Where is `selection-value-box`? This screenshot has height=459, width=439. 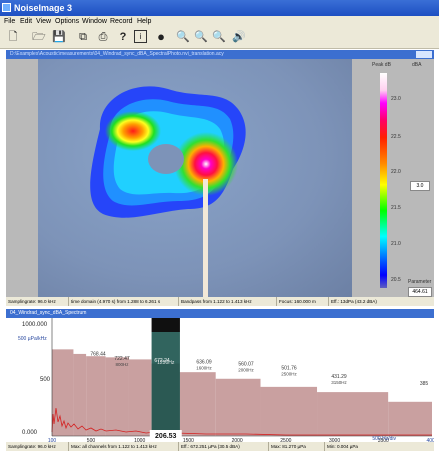 selection-value-box is located at coordinates (165, 435).